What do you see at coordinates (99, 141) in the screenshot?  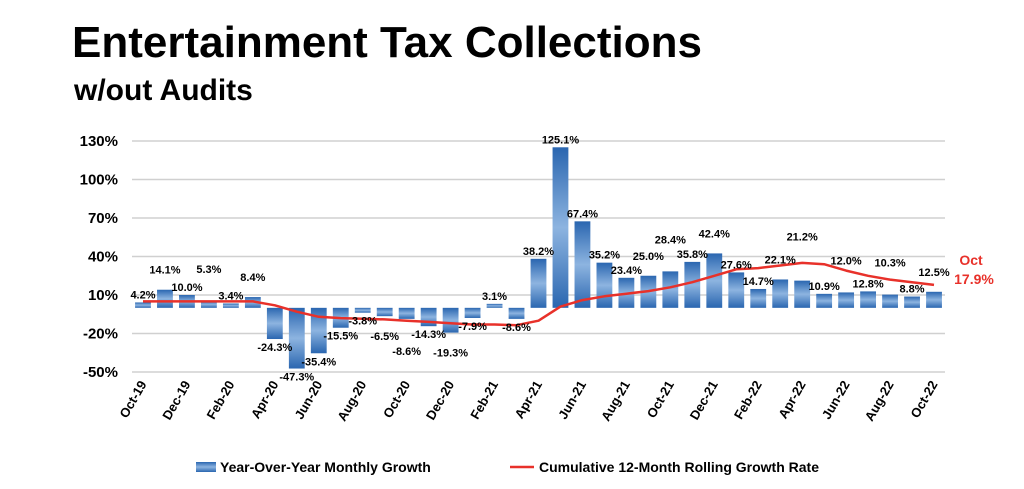 I see `y-tick-label: 130%` at bounding box center [99, 141].